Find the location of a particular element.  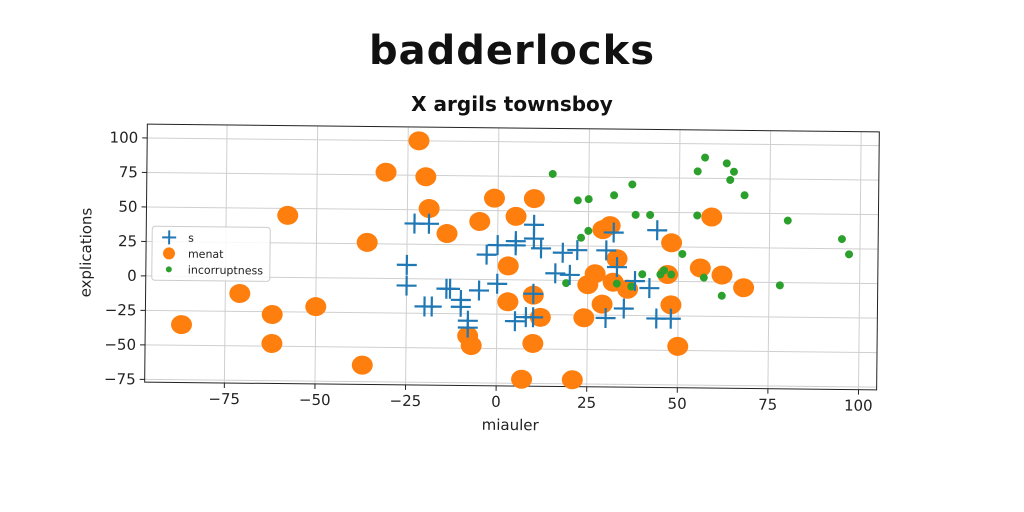

legend-label: menat is located at coordinates (206, 254).